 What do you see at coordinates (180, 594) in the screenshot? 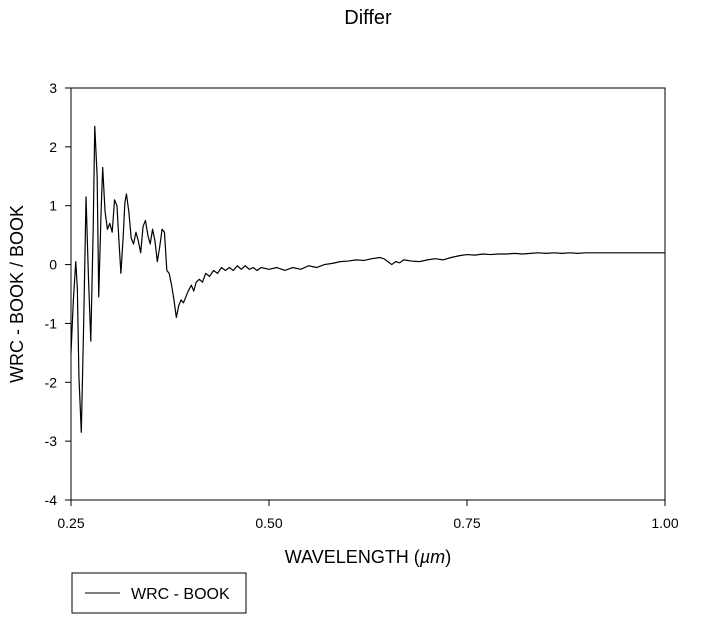
I see `legend-label-wrc-book: WRC - BOOK` at bounding box center [180, 594].